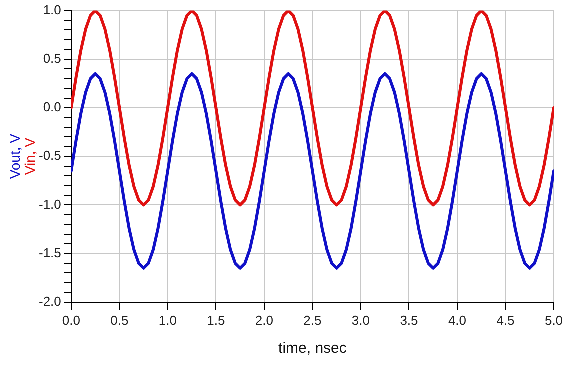 The height and width of the screenshot is (366, 568). Describe the element at coordinates (30, 156) in the screenshot. I see `text: Vin, V` at that location.